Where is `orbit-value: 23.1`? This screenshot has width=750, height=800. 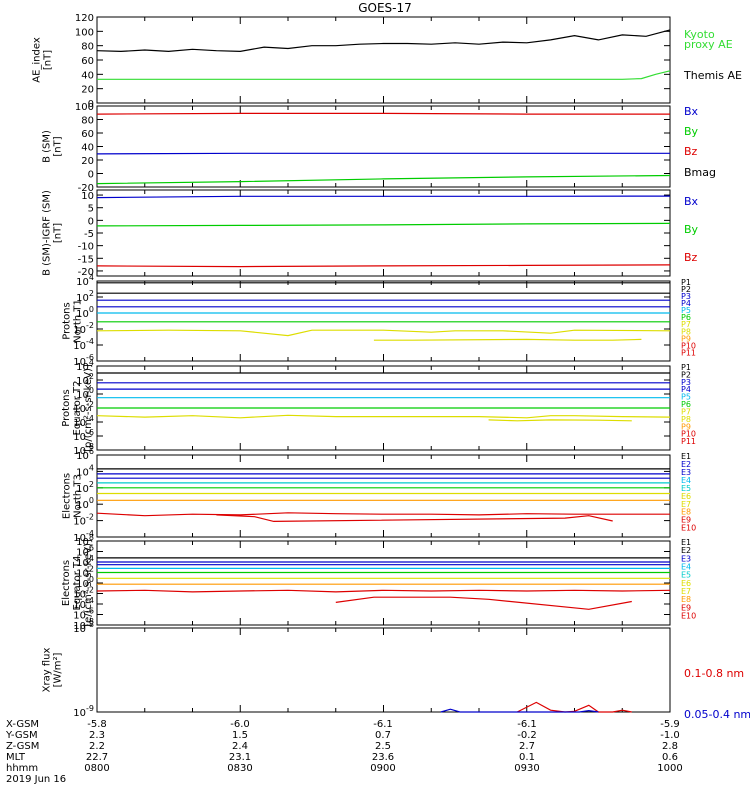 orbit-value: 23.1 is located at coordinates (240, 757).